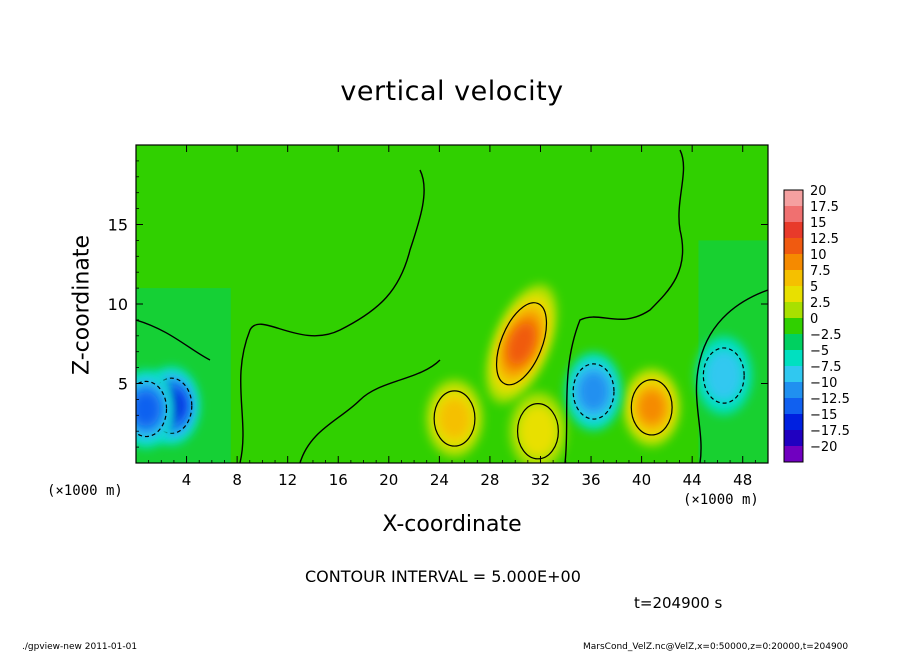 Image resolution: width=904 pixels, height=654 pixels. What do you see at coordinates (814, 287) in the screenshot?
I see `colorbar-label-6: 5` at bounding box center [814, 287].